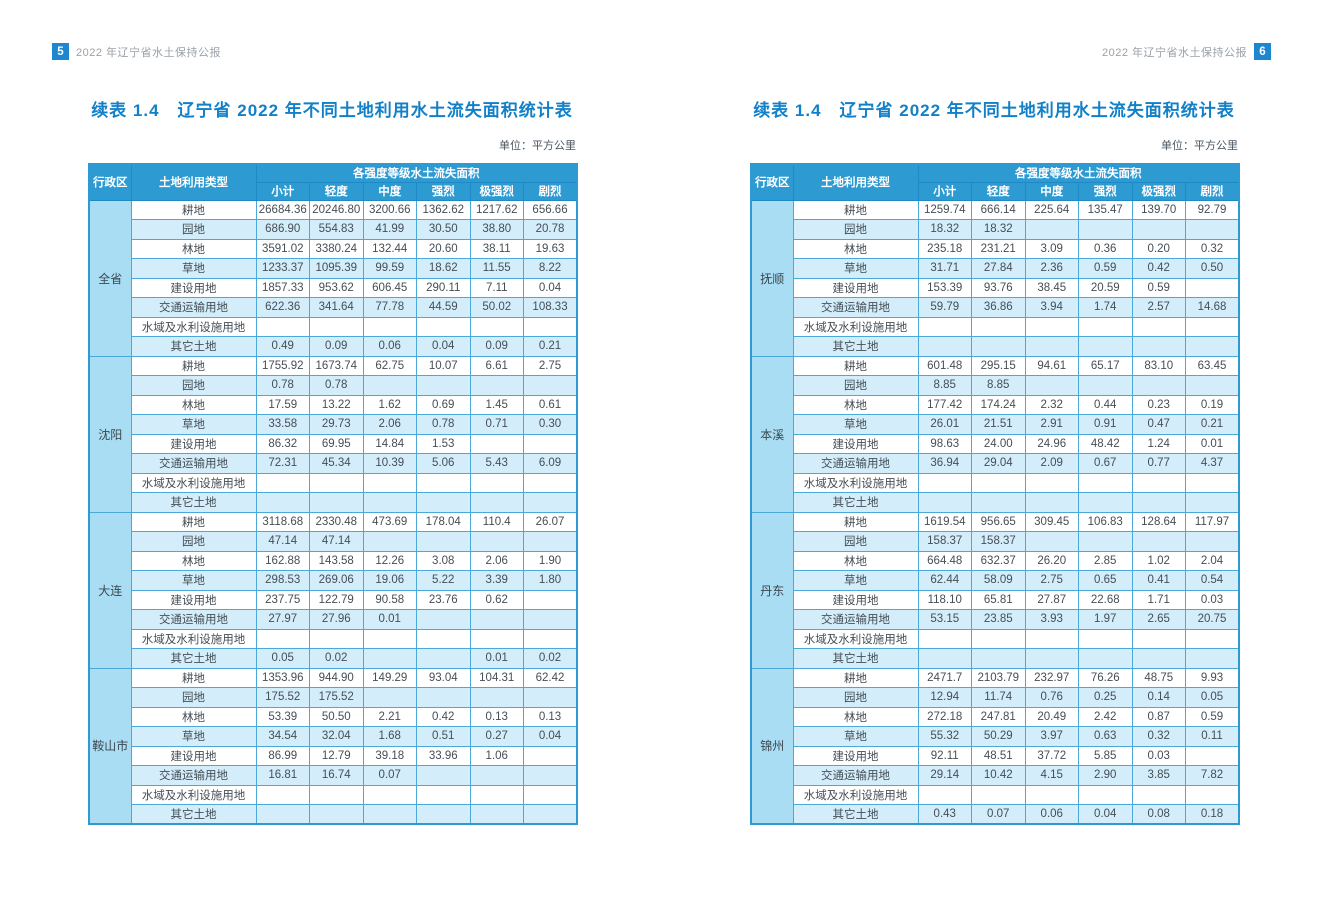  What do you see at coordinates (1051, 521) in the screenshot?
I see `value-cell: 309.45` at bounding box center [1051, 521].